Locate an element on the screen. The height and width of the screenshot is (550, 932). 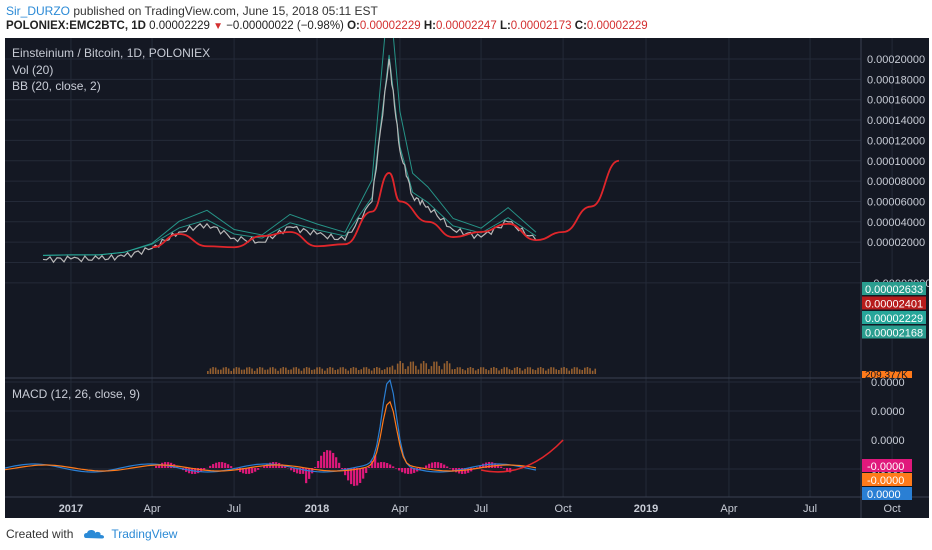
macd-legend: MACD (12, 26, close, 9) is located at coordinates (76, 394).